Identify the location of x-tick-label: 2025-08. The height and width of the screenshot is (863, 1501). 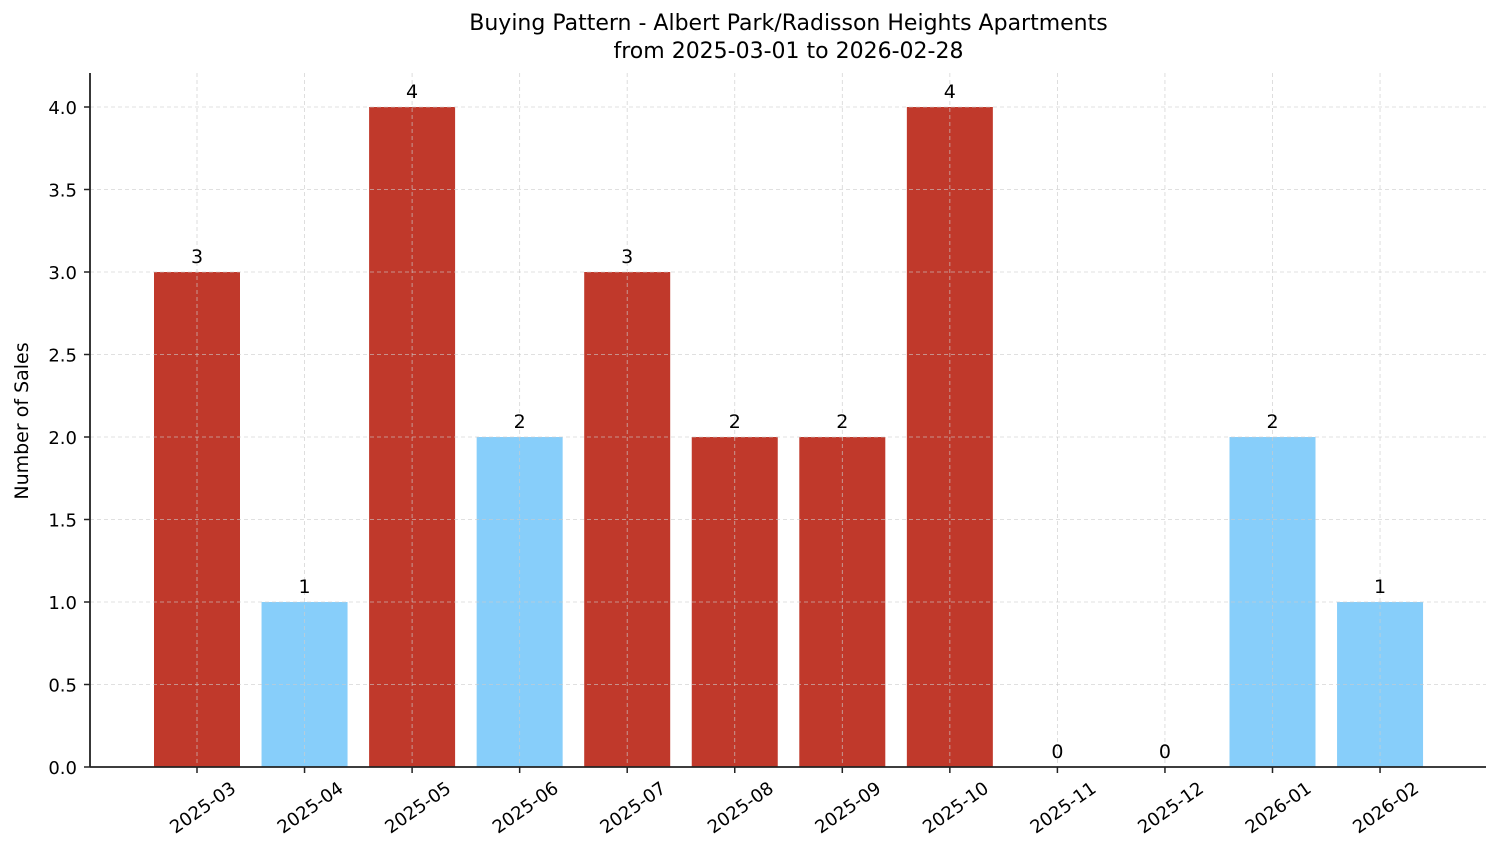
(741, 808).